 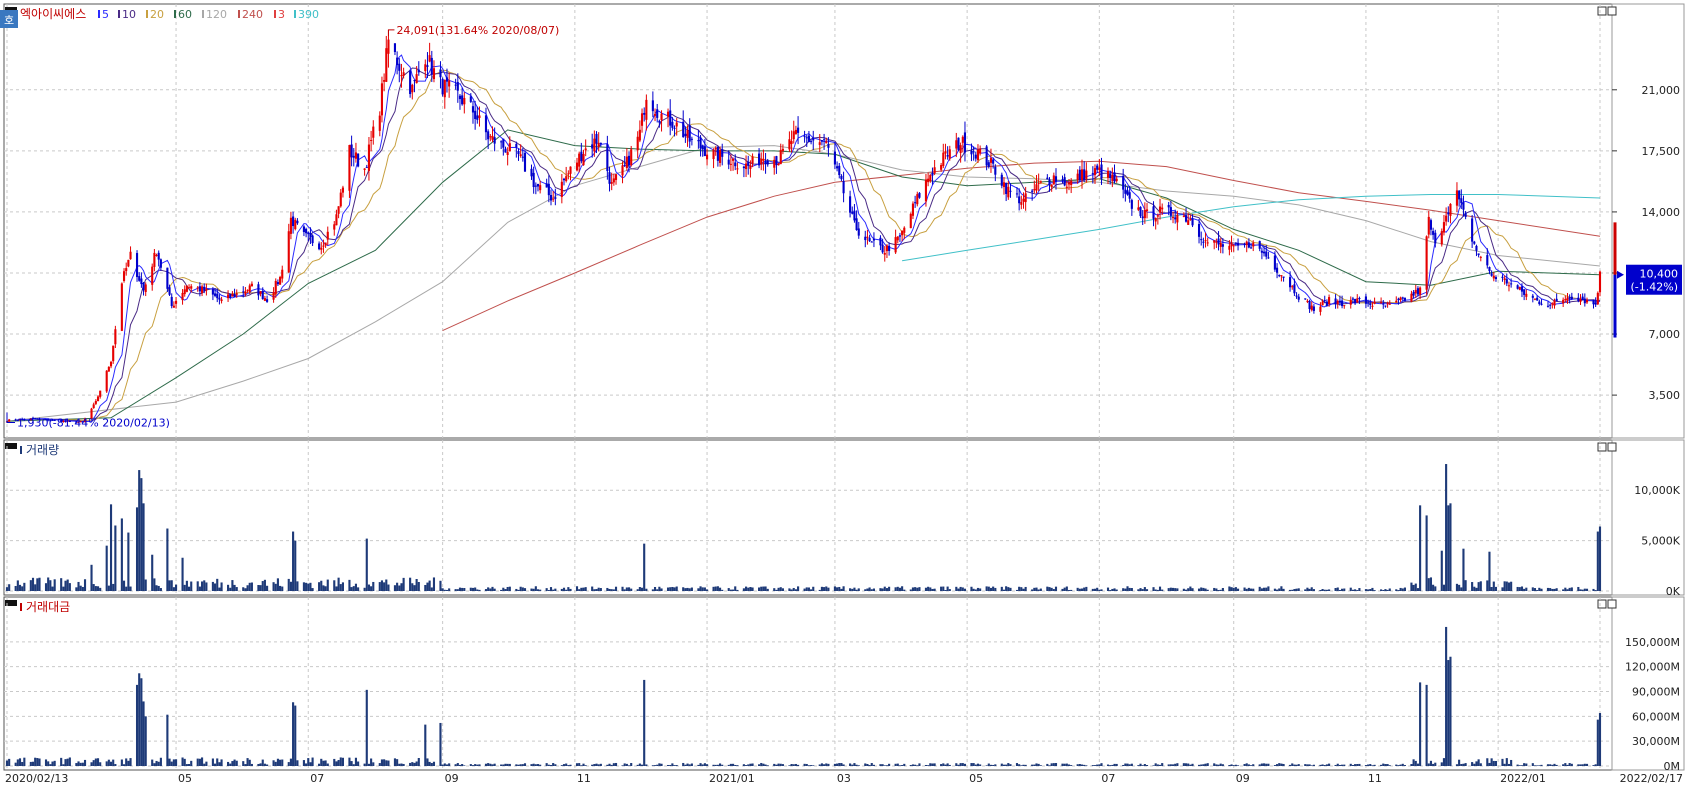 I want to click on high-marker, so click(x=391, y=32).